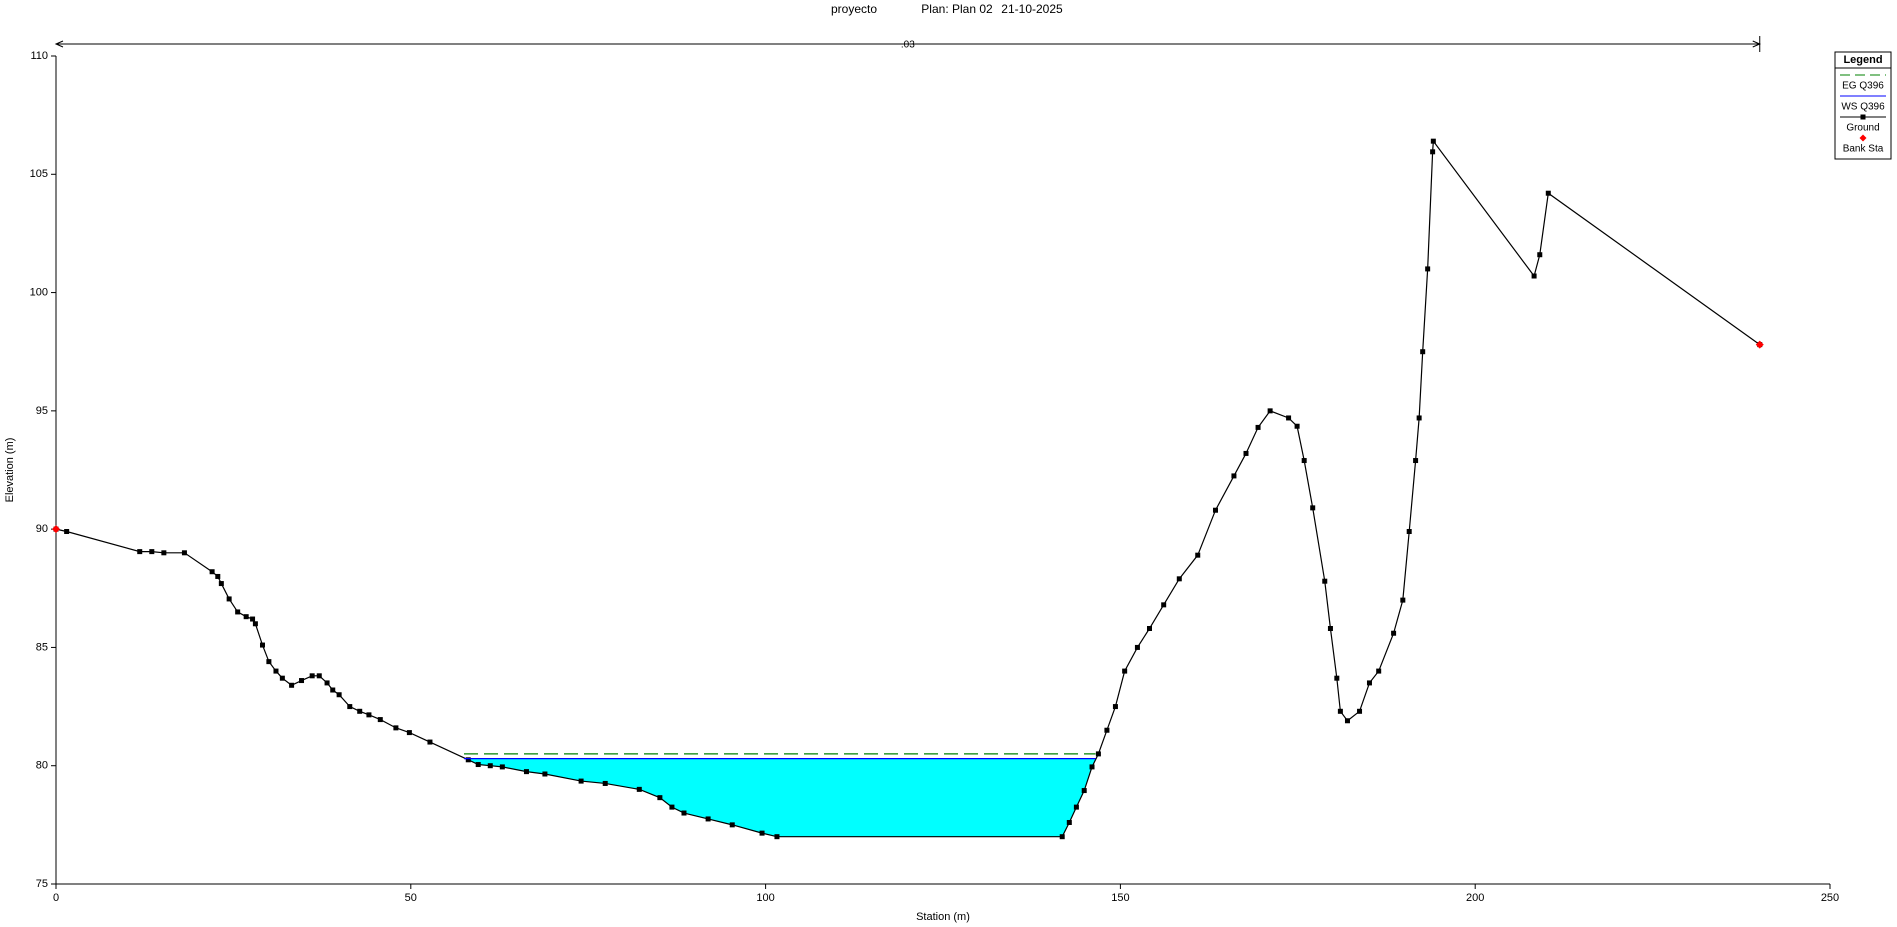  I want to click on legend-label: Ground, so click(1862, 128).